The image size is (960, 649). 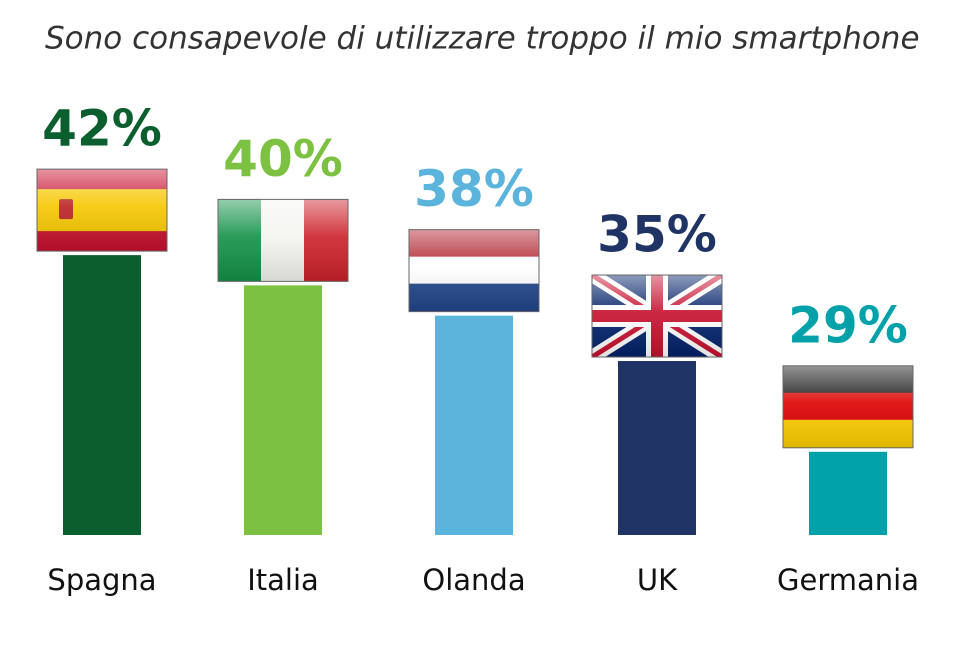 I want to click on x-tick-label: Olanda, so click(x=473, y=580).